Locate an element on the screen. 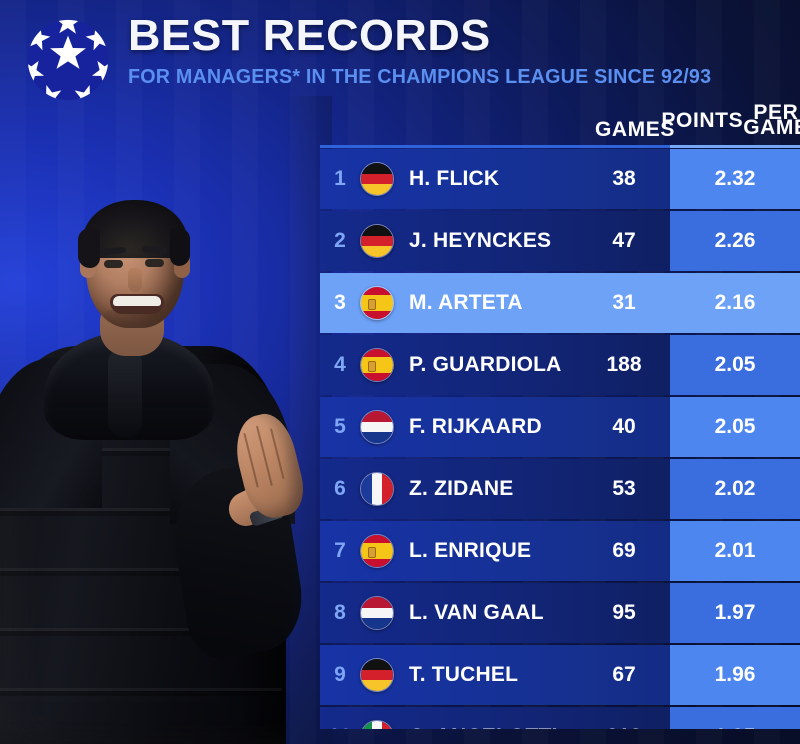 The width and height of the screenshot is (800, 744). row-manager-name: M. ARTETA is located at coordinates (466, 302).